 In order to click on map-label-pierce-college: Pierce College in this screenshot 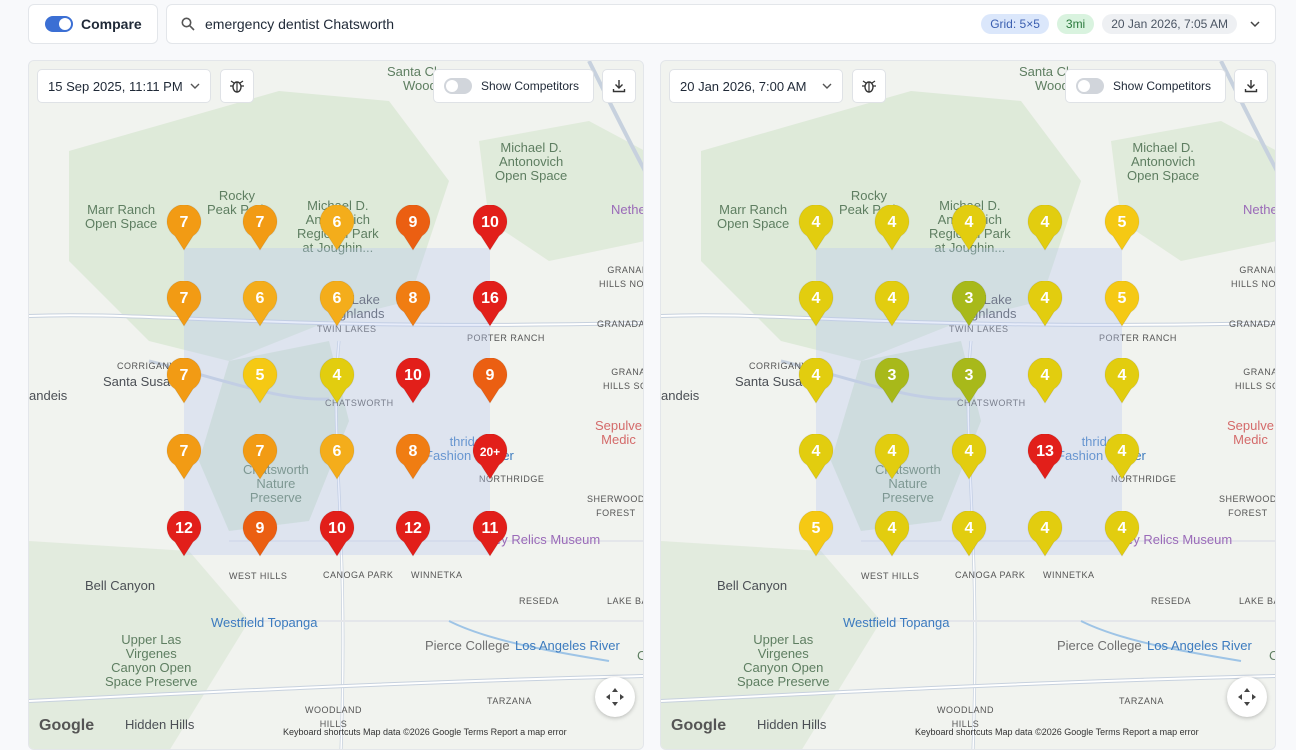, I will do `click(467, 645)`.